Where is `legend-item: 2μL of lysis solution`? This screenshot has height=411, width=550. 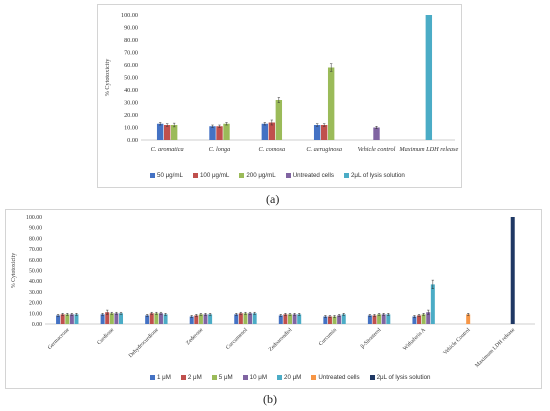 legend-item: 2μL of lysis solution is located at coordinates (374, 175).